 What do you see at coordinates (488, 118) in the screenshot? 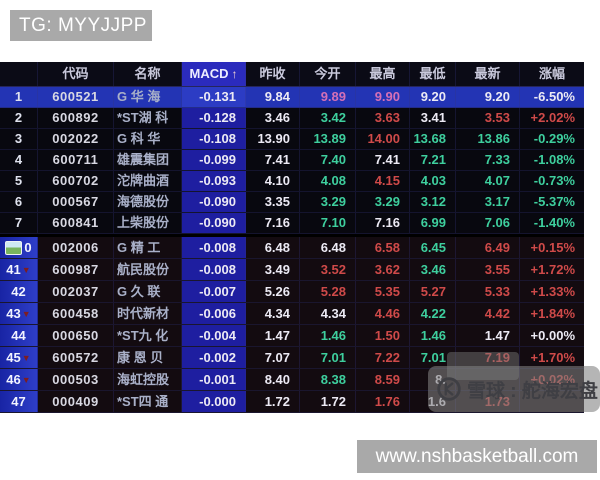
I see `cell-last: 3.53` at bounding box center [488, 118].